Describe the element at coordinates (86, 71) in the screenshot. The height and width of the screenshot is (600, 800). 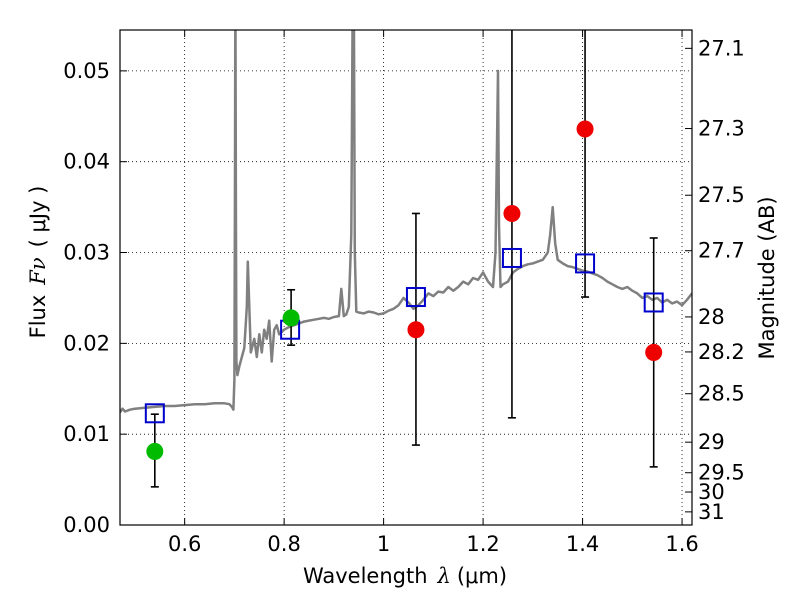
I see `y-tick-label: 0.05` at that location.